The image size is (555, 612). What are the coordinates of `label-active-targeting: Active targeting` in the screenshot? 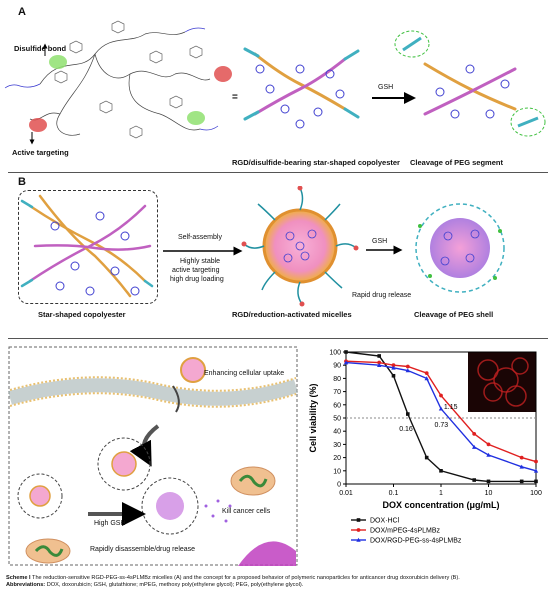 It's located at (40, 152).